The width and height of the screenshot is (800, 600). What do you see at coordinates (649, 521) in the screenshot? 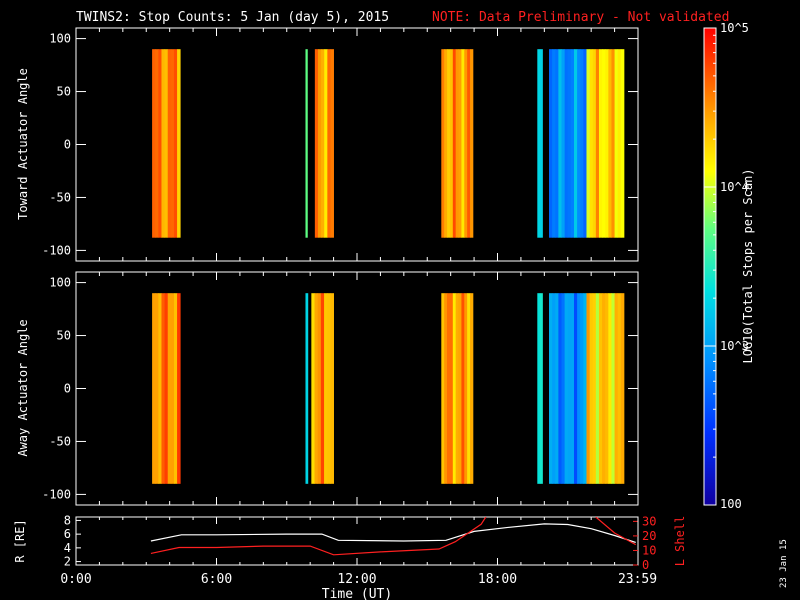
I see `y2-tick-label: 30` at bounding box center [649, 521].